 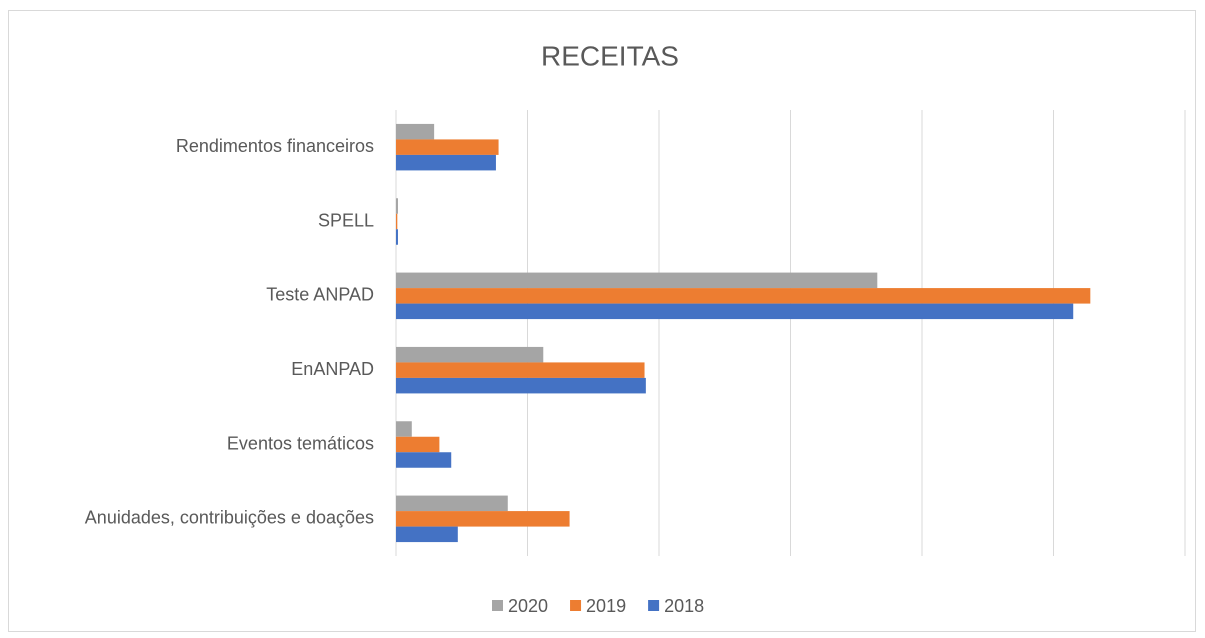 What do you see at coordinates (528, 606) in the screenshot?
I see `legend-label: 2020` at bounding box center [528, 606].